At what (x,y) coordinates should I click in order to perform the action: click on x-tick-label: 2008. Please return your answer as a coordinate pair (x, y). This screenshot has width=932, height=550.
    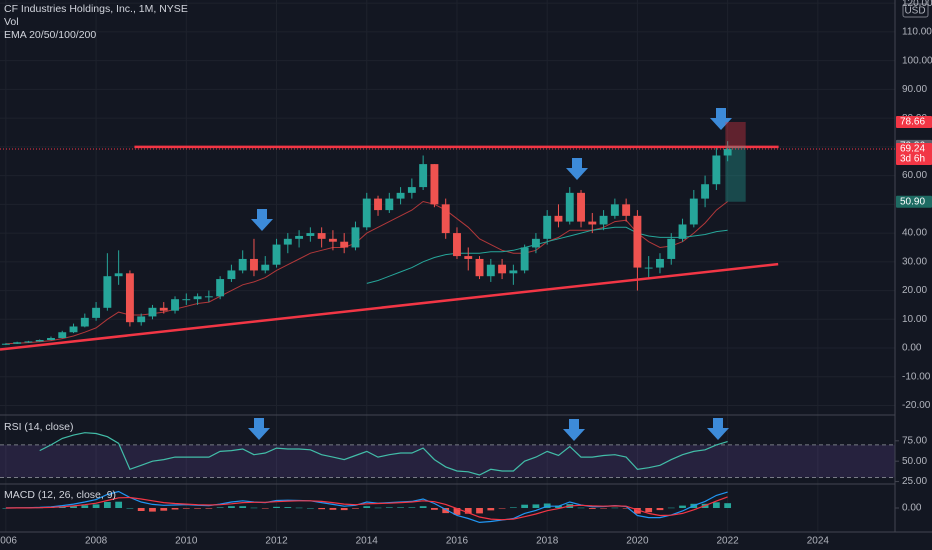
    Looking at the image, I should click on (96, 541).